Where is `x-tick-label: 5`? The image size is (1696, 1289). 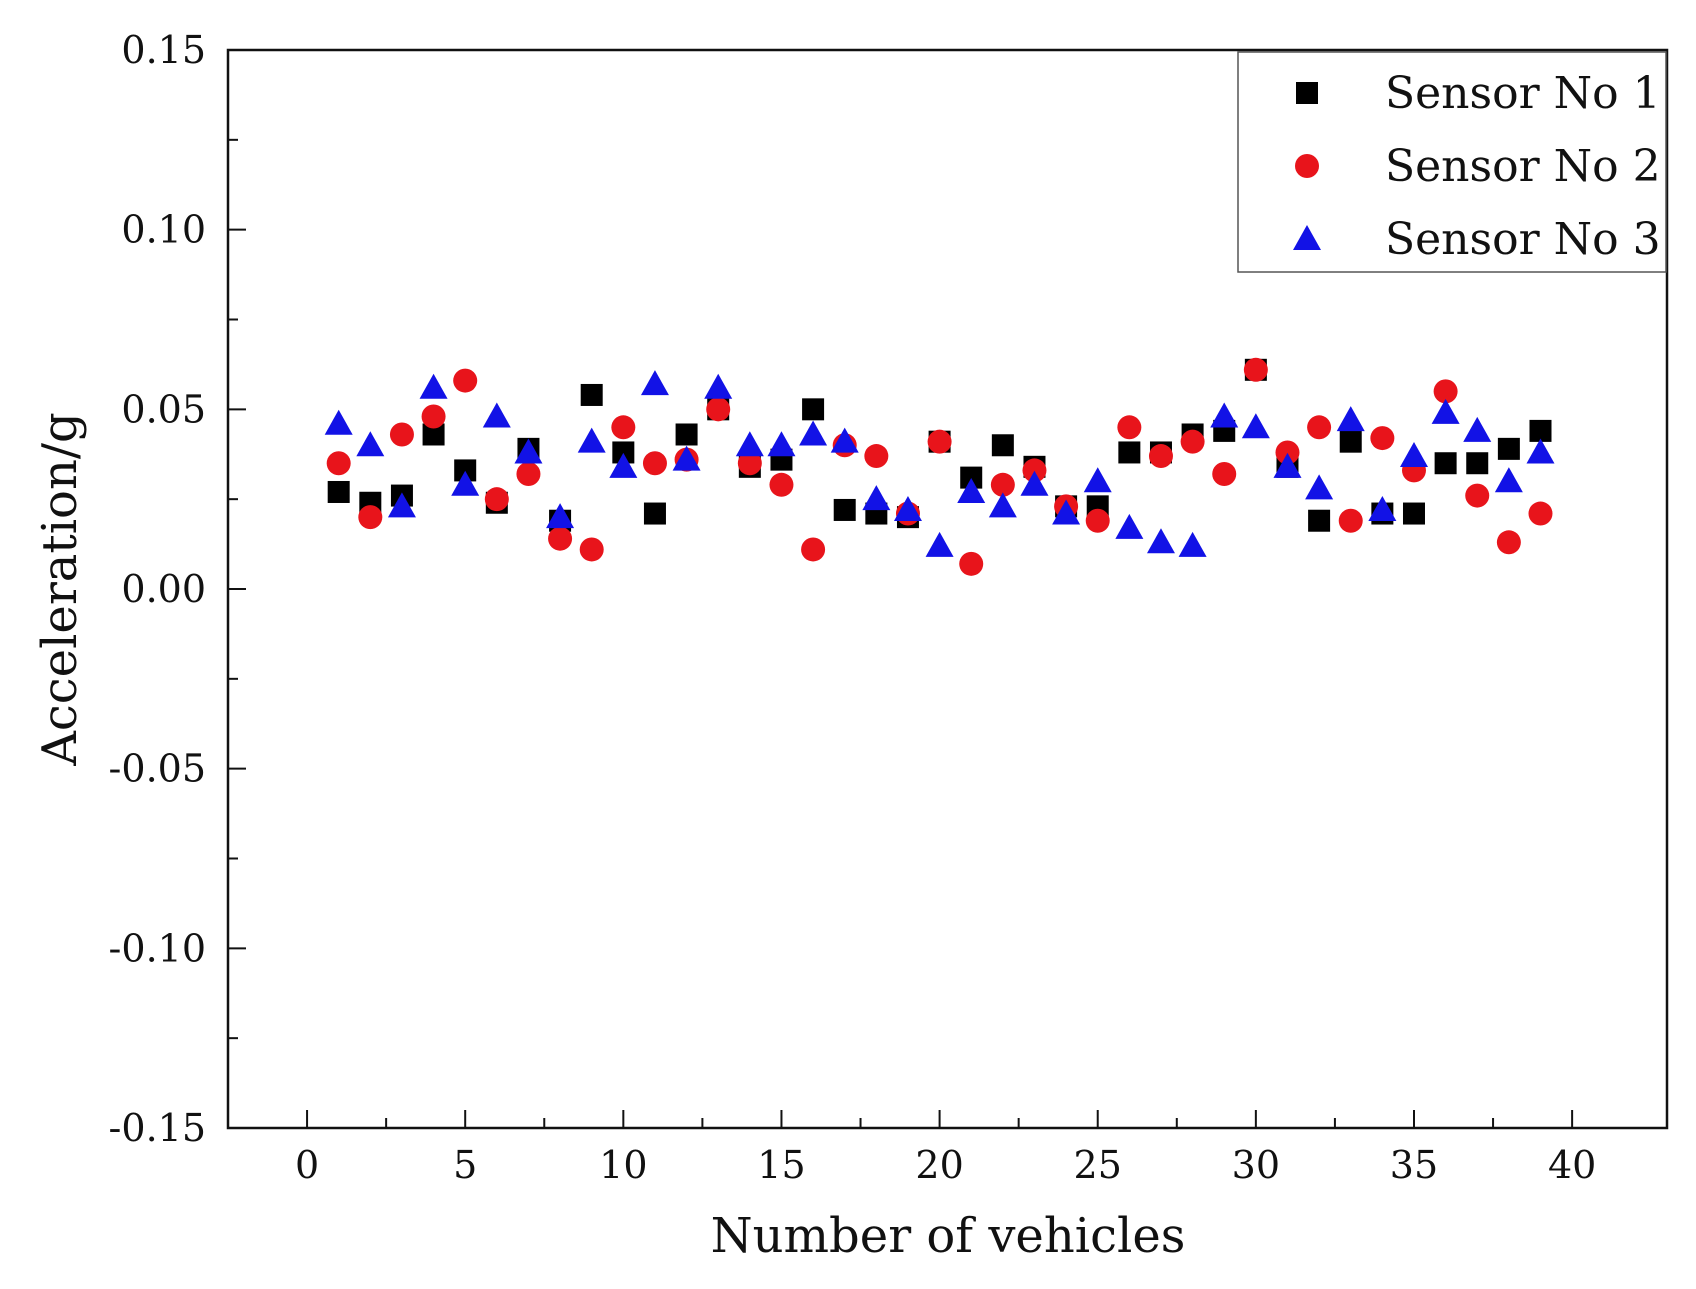 x-tick-label: 5 is located at coordinates (465, 1165).